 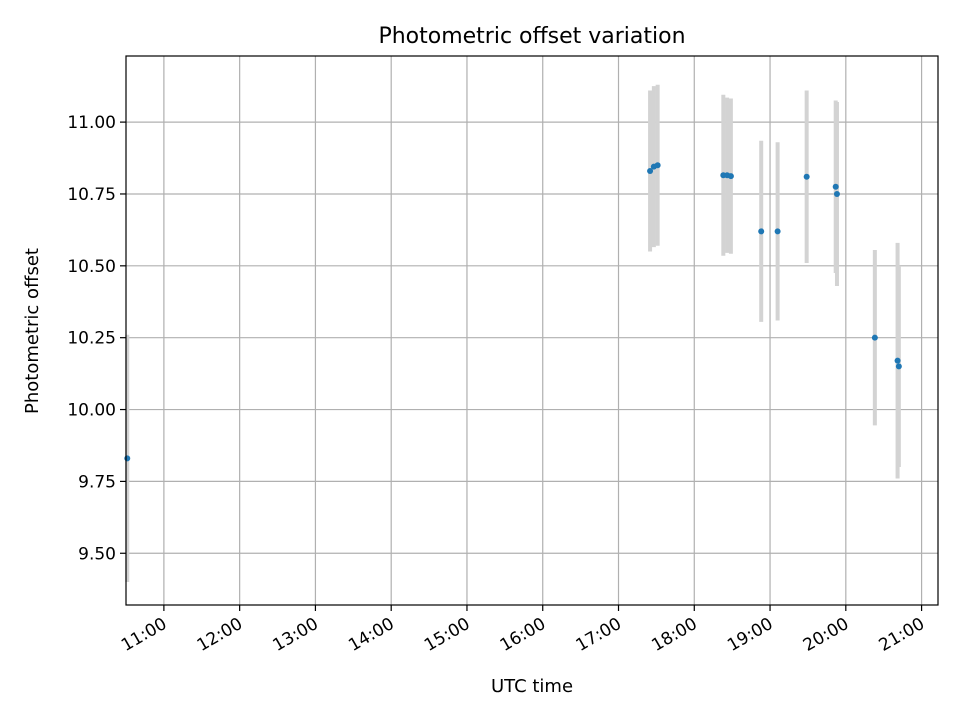 What do you see at coordinates (91, 411) in the screenshot?
I see `y-tick-label: 10.00` at bounding box center [91, 411].